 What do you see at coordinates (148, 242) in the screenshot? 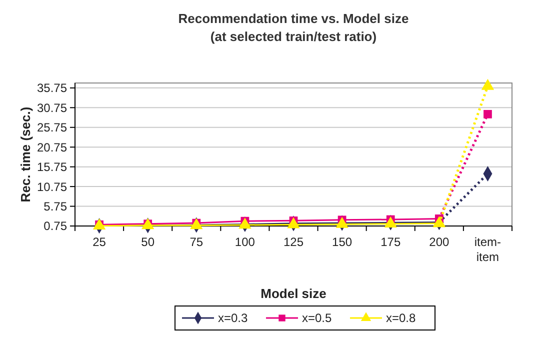
I see `x-tick-label: 50` at bounding box center [148, 242].